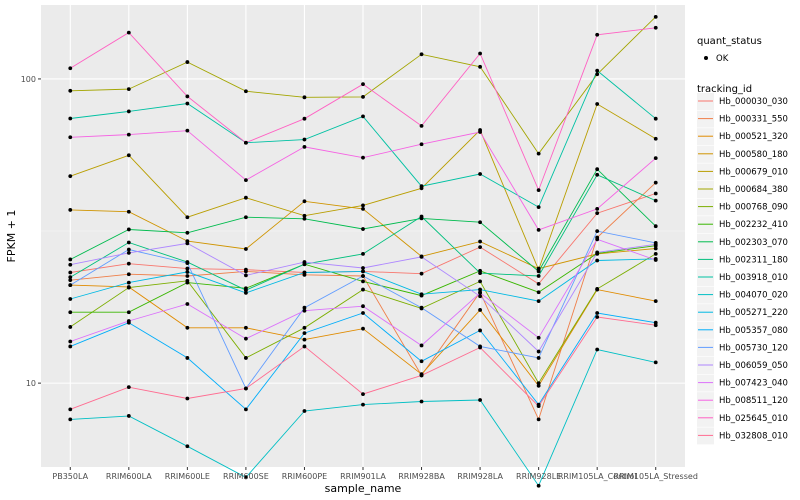  Describe the element at coordinates (753, 278) in the screenshot. I see `legend-label: Hb_003918_010` at that location.